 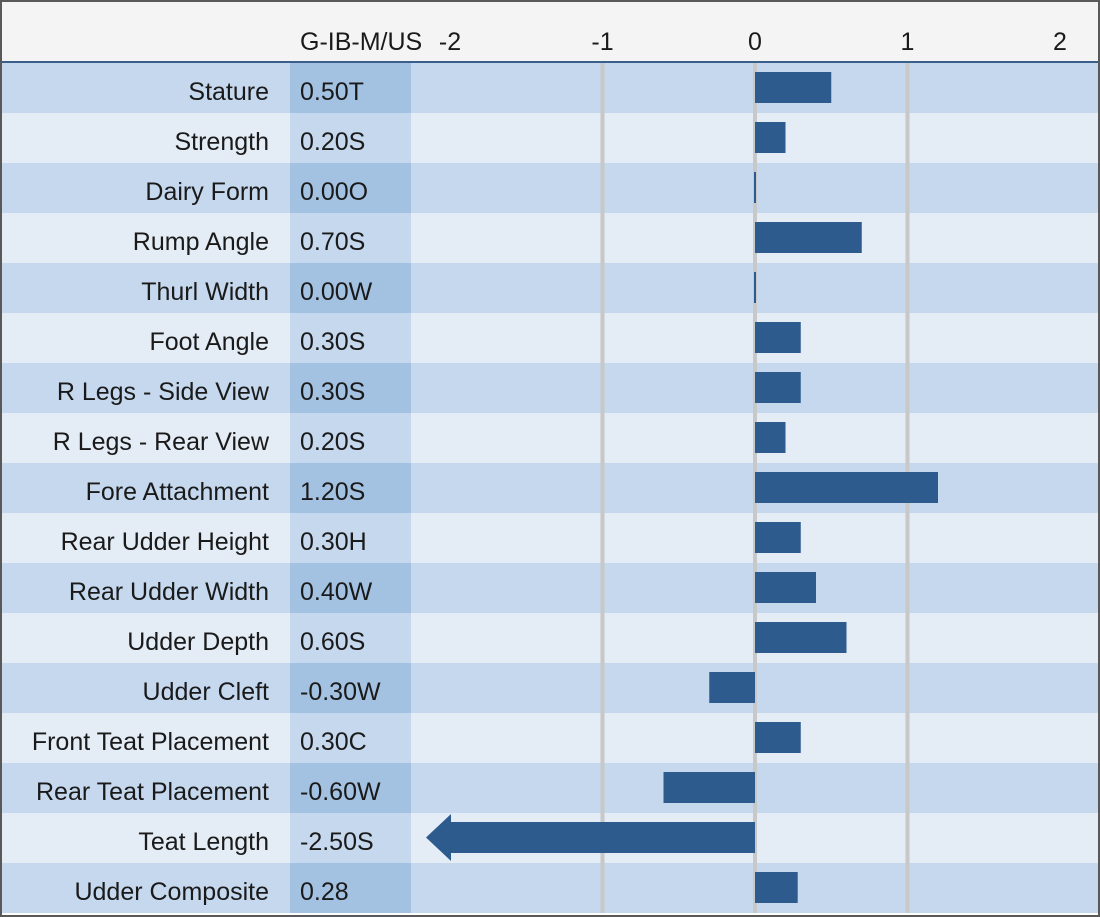 I want to click on category-label: Dairy Form, so click(x=207, y=192).